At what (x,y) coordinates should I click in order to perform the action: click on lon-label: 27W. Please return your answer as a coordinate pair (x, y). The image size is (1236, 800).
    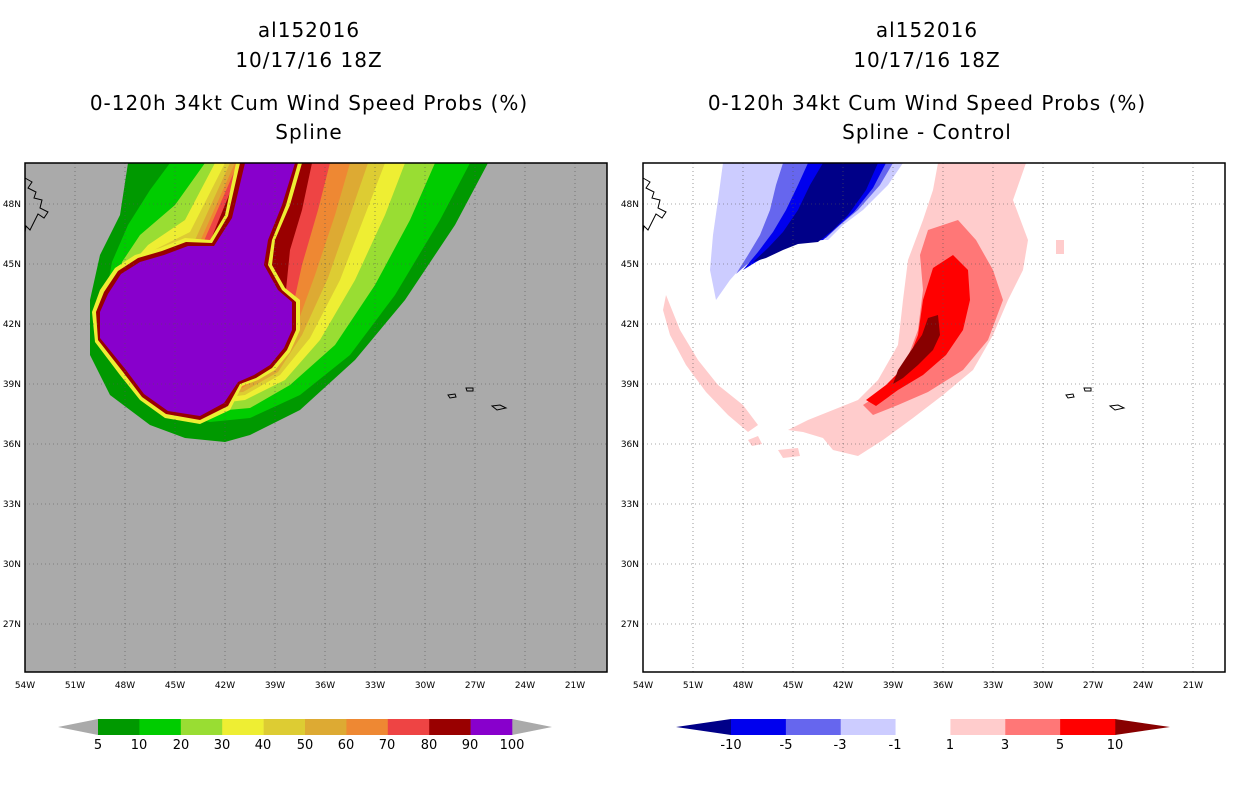
    Looking at the image, I should click on (1093, 686).